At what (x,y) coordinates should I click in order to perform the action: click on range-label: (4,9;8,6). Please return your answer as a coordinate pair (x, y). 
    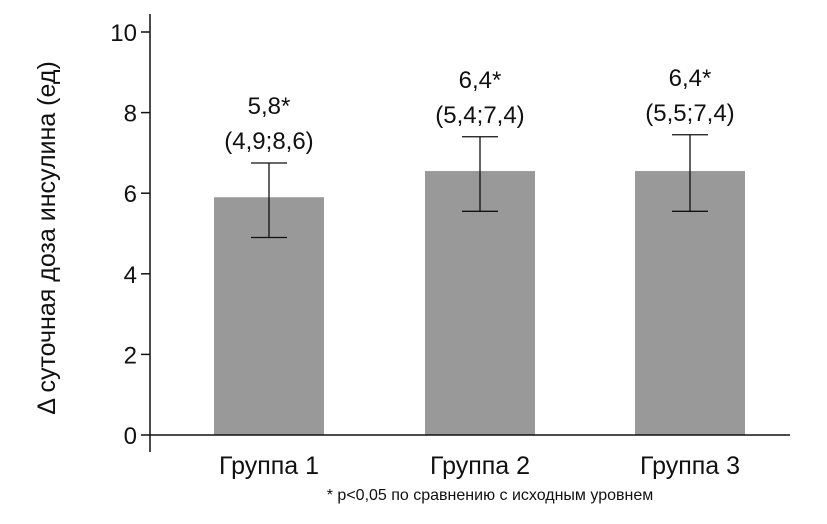
    Looking at the image, I should click on (268, 141).